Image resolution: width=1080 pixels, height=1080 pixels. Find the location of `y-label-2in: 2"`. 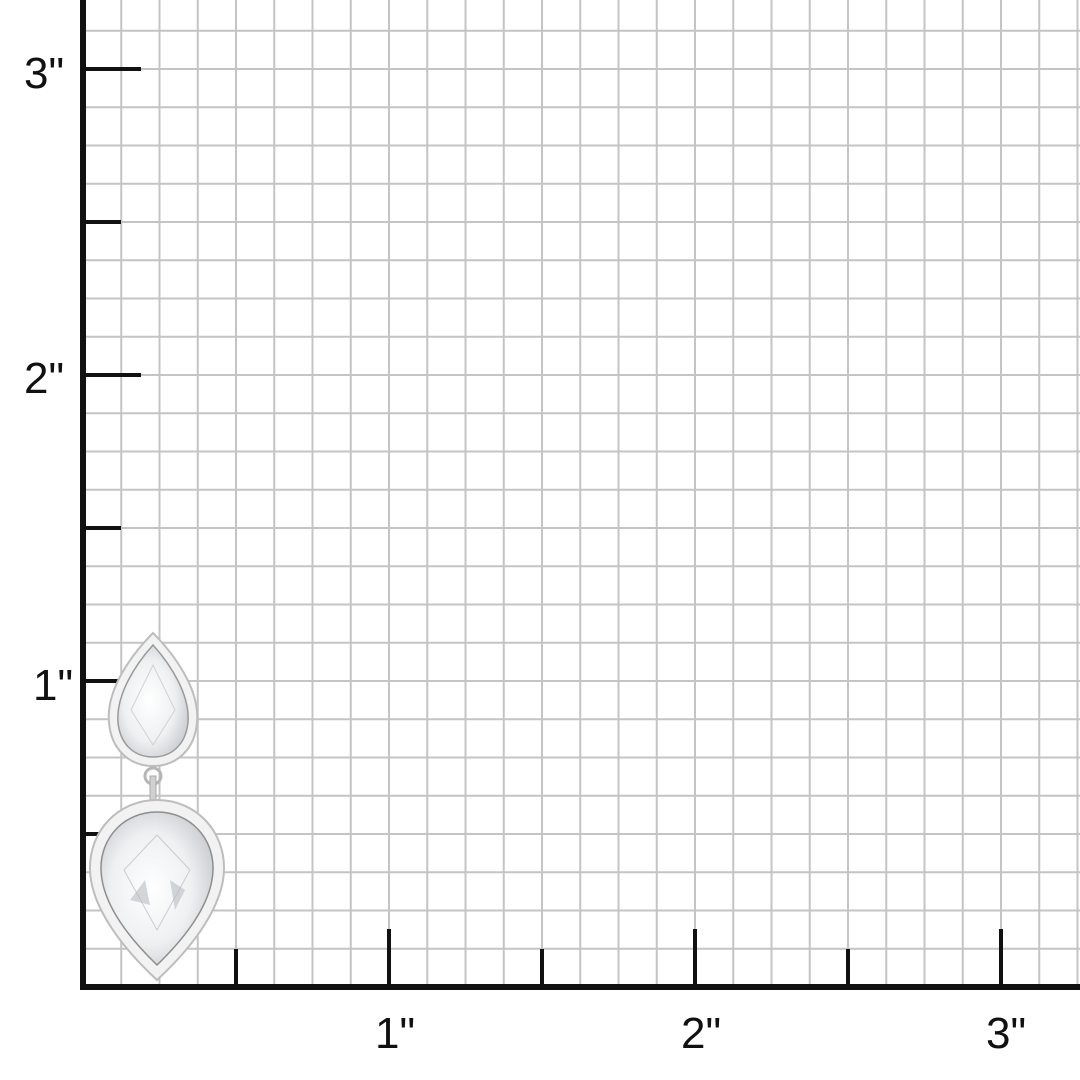

y-label-2in: 2" is located at coordinates (44, 378).